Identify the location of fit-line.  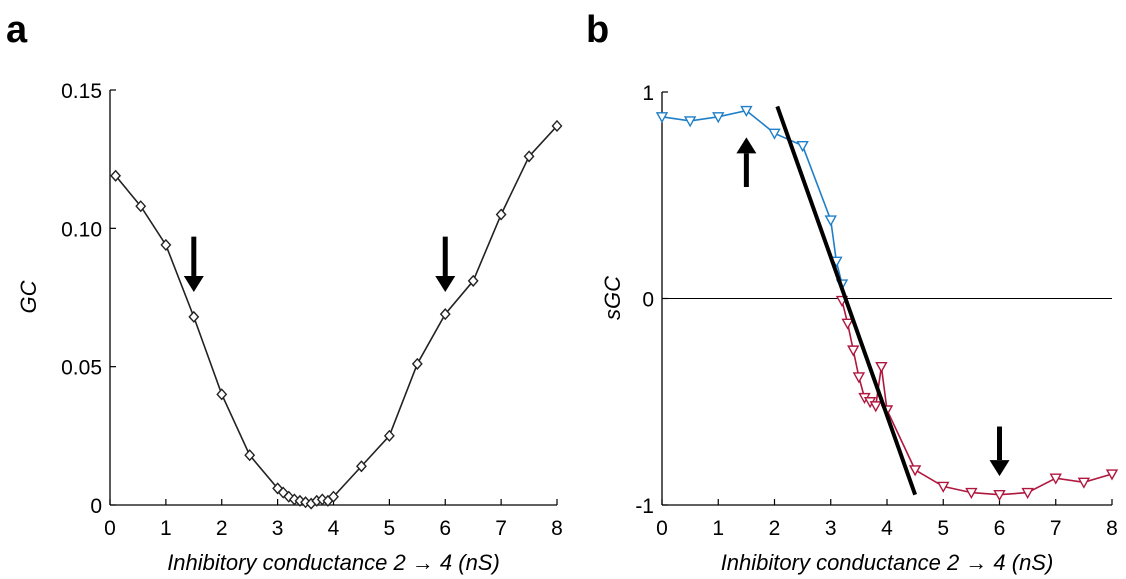
(846, 300).